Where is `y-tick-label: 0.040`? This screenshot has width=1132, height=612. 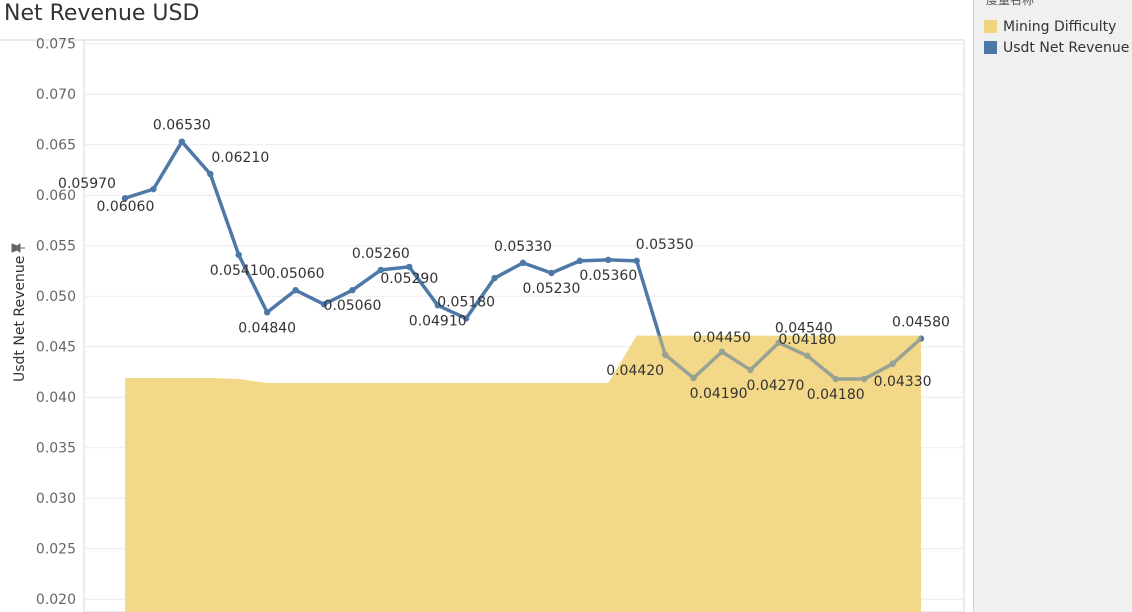
y-tick-label: 0.040 is located at coordinates (56, 398).